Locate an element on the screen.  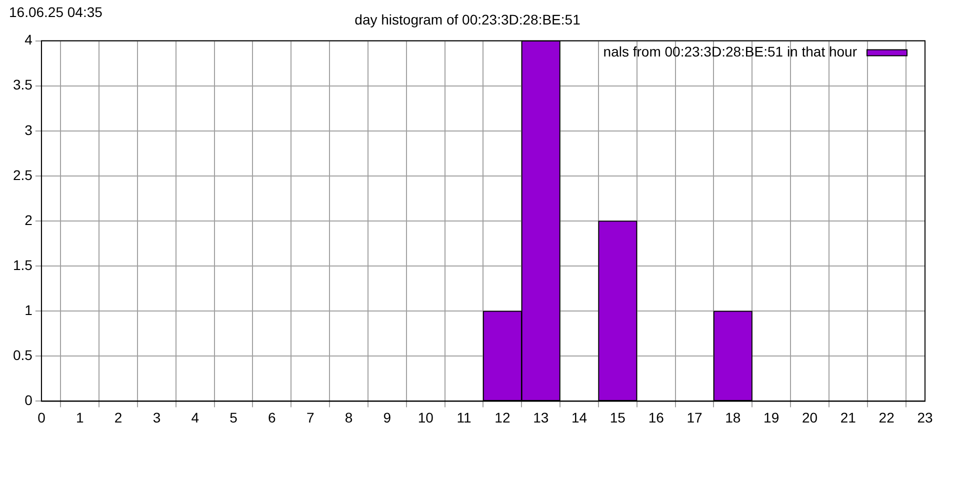
x-tick-label: 10 is located at coordinates (426, 417).